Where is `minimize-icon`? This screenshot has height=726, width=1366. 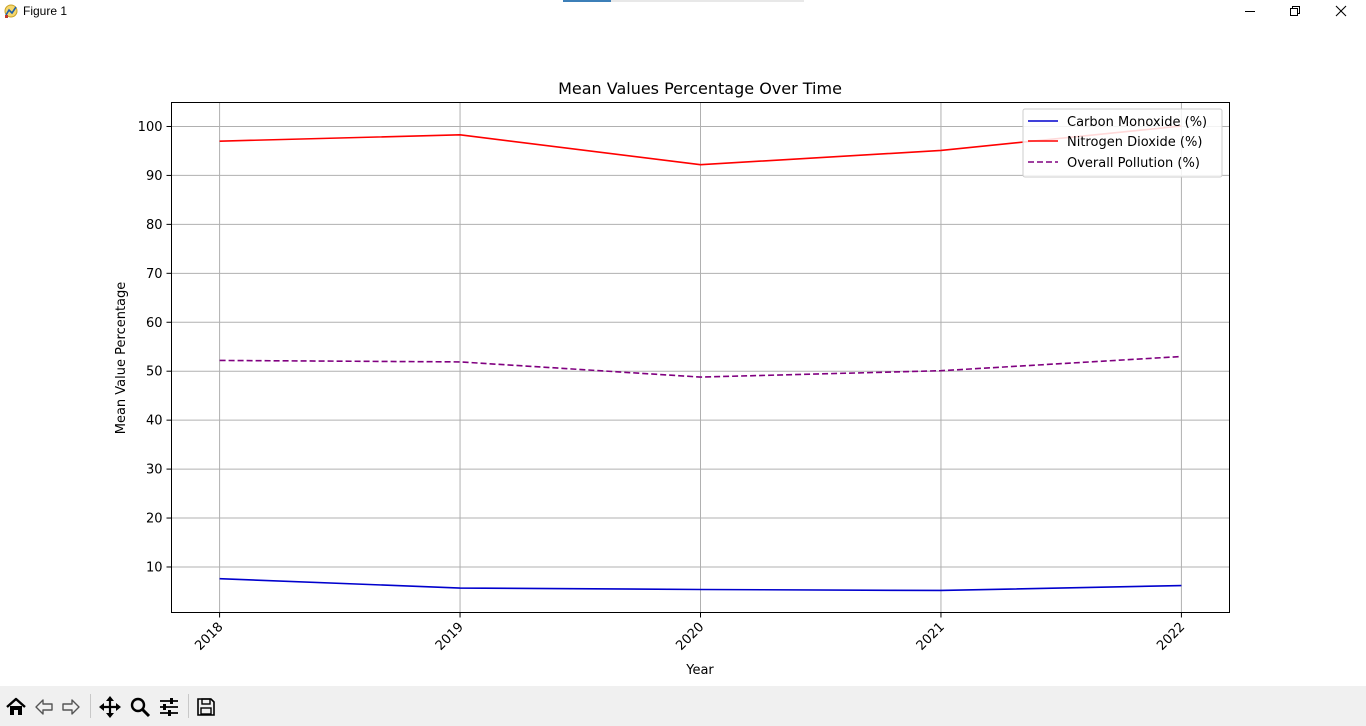 minimize-icon is located at coordinates (1250, 11).